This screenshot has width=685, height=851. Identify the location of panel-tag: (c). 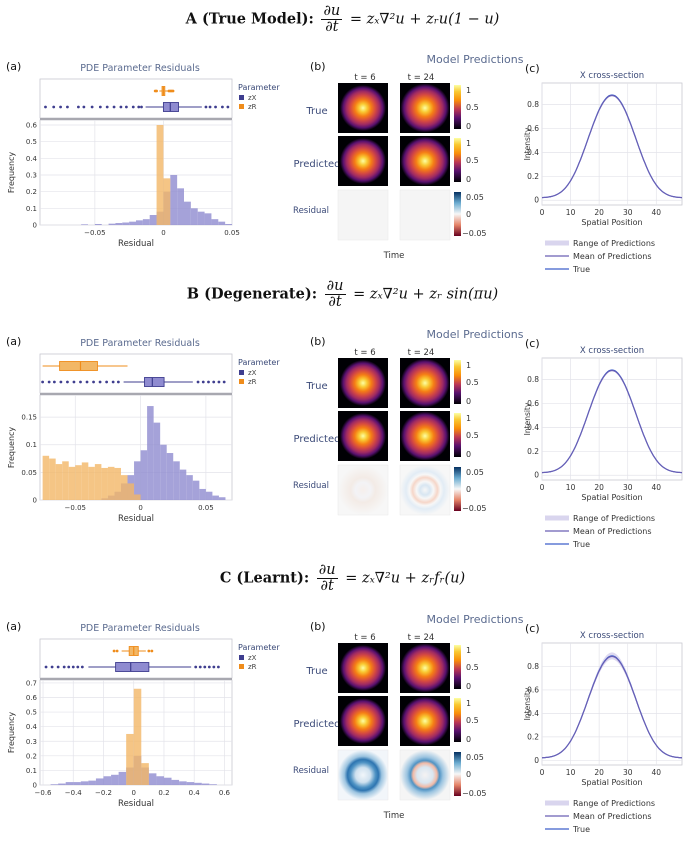
(532, 628).